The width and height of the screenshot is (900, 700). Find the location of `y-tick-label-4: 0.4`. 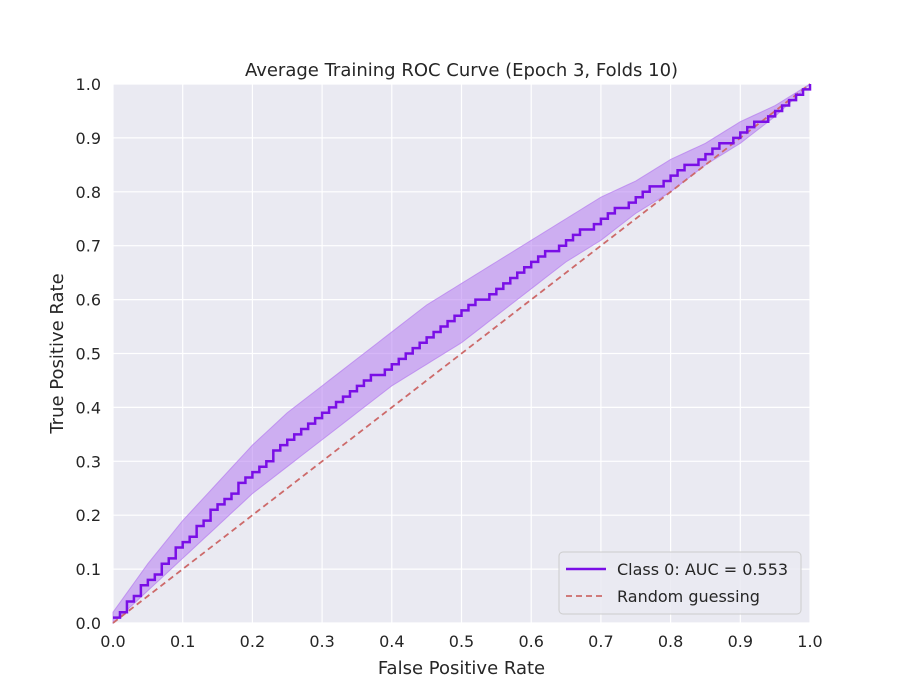

y-tick-label-4: 0.4 is located at coordinates (88, 407).